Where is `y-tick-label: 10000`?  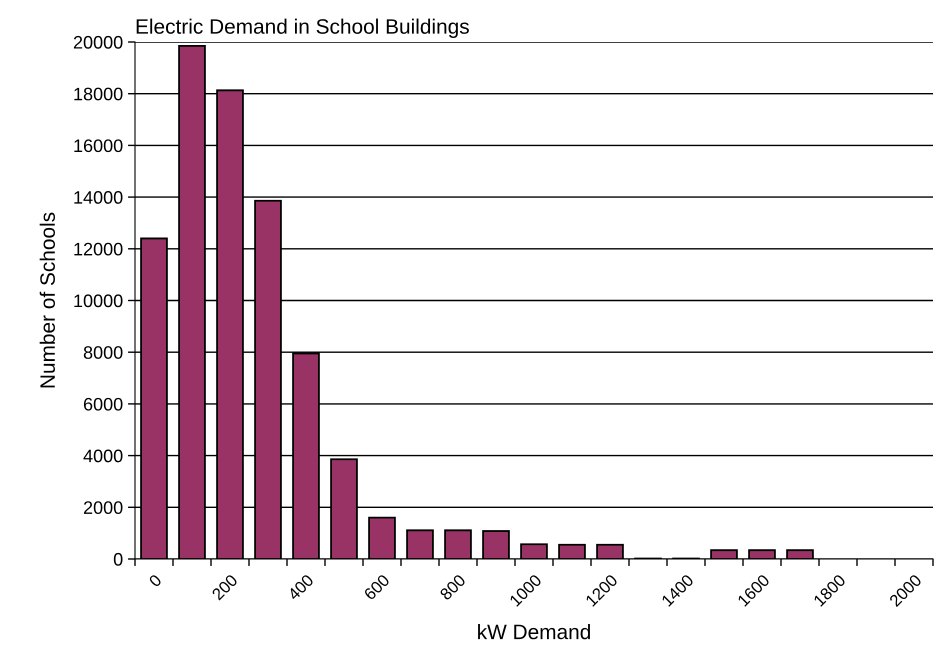
y-tick-label: 10000 is located at coordinates (98, 301).